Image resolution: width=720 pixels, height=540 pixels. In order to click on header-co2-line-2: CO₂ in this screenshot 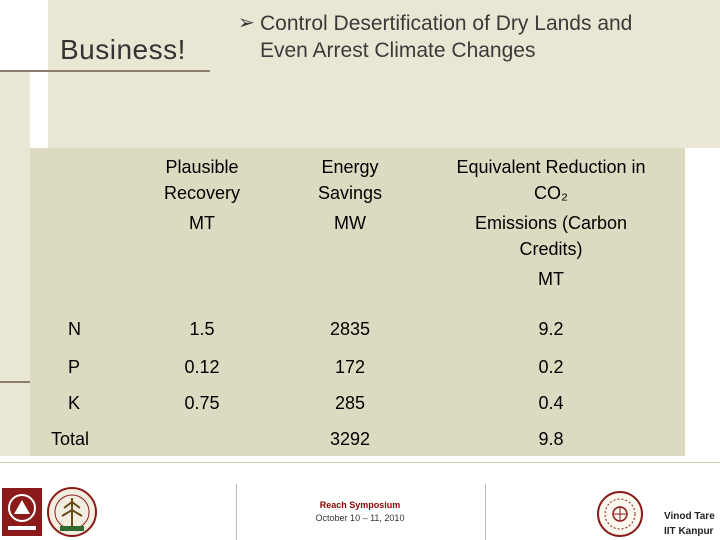, I will do `click(551, 193)`.